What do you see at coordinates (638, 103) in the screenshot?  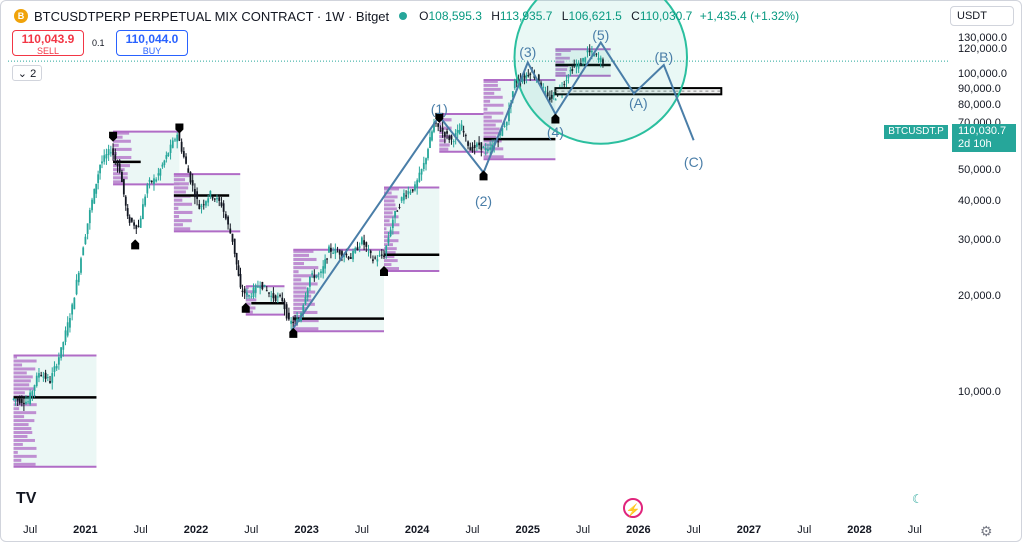 I see `wave-label: (A)` at bounding box center [638, 103].